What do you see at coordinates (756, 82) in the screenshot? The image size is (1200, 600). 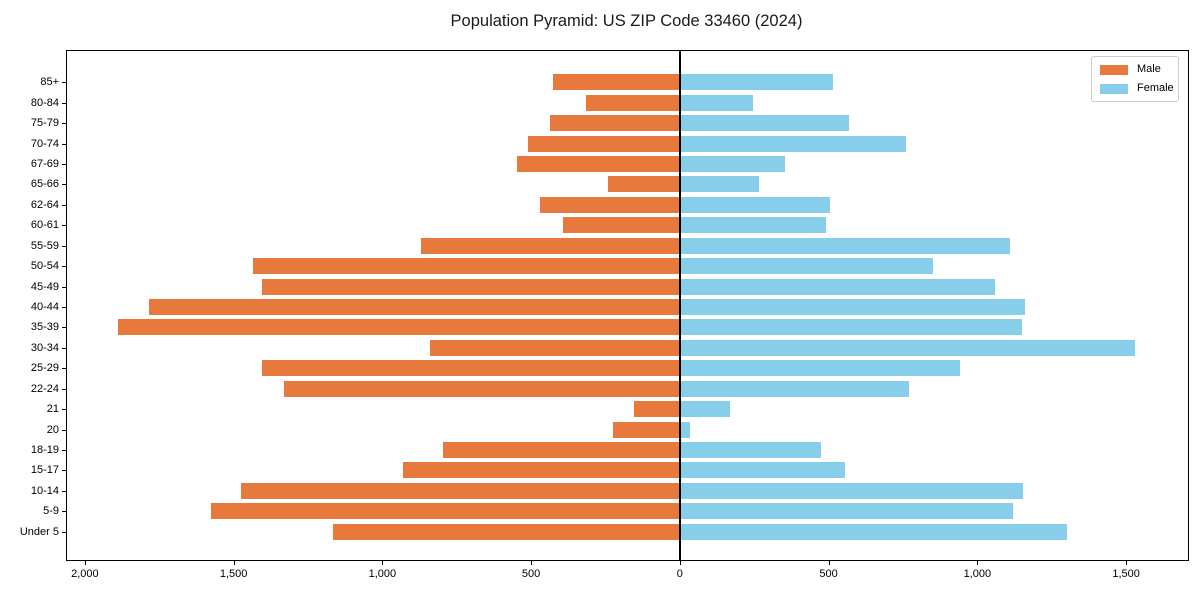 I see `female-bar-85+` at bounding box center [756, 82].